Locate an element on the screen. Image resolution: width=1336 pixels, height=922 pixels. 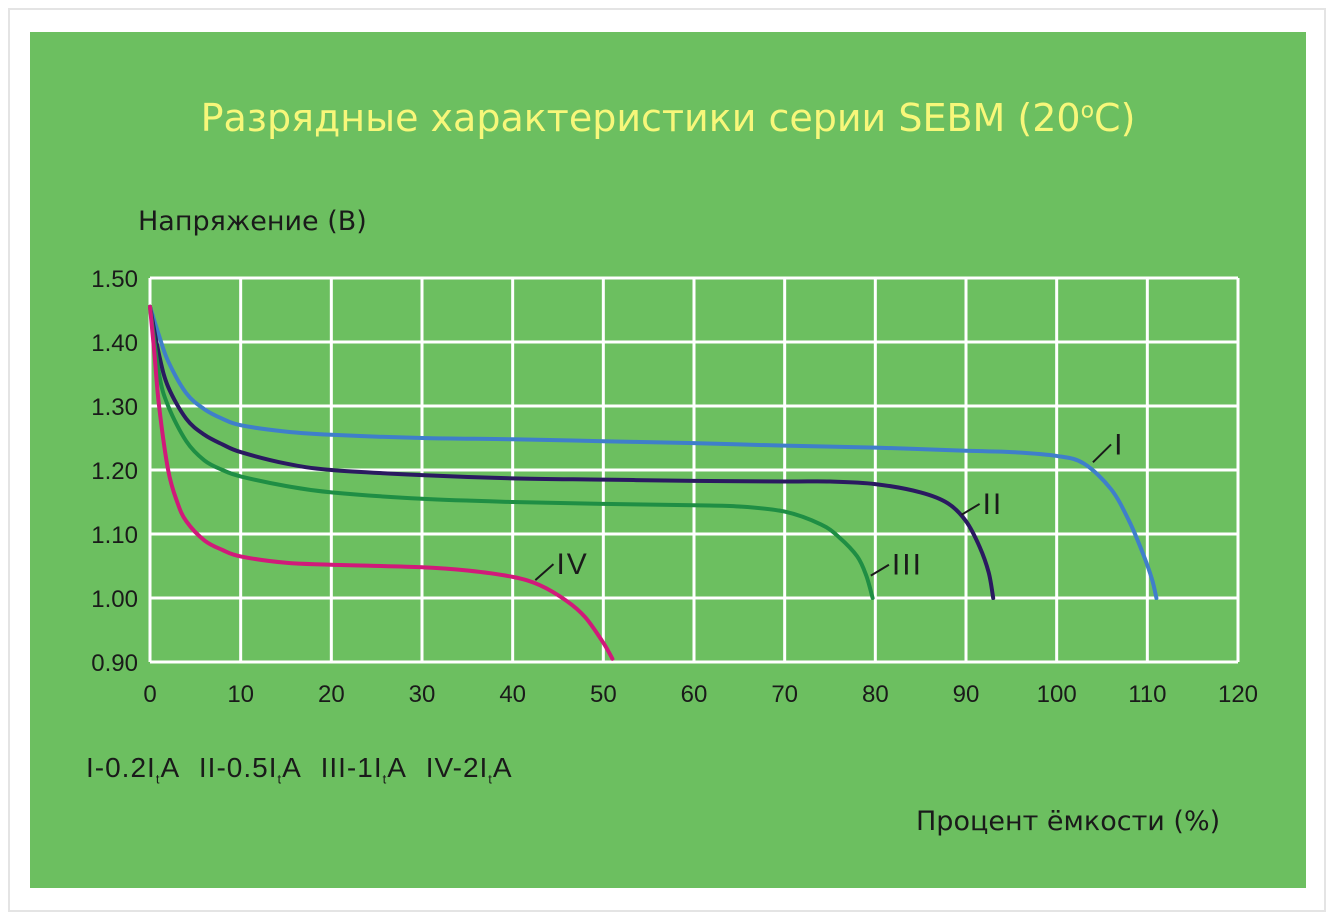
x-tick-label: 90 is located at coordinates (966, 694).